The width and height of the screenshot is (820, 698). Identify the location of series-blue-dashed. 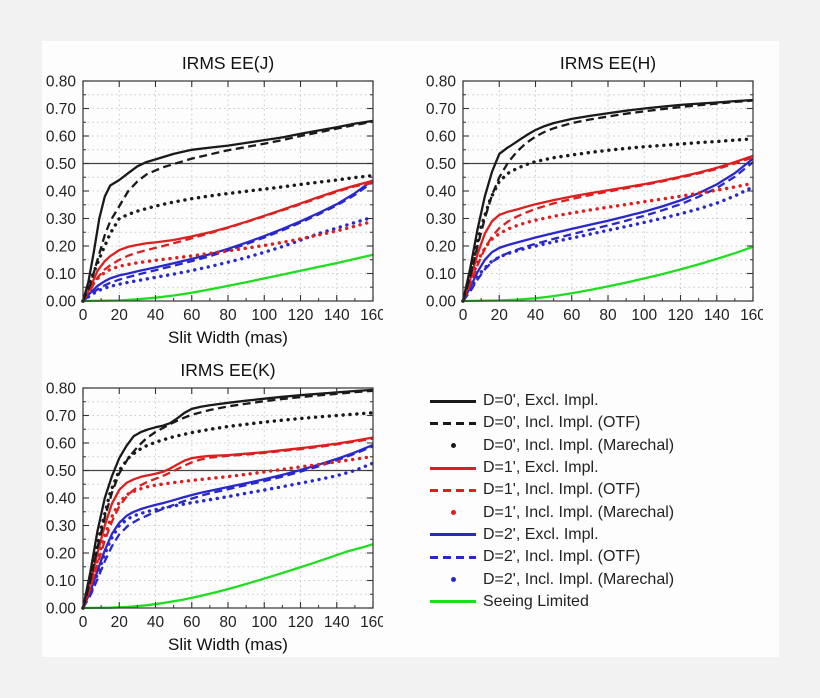
(608, 231).